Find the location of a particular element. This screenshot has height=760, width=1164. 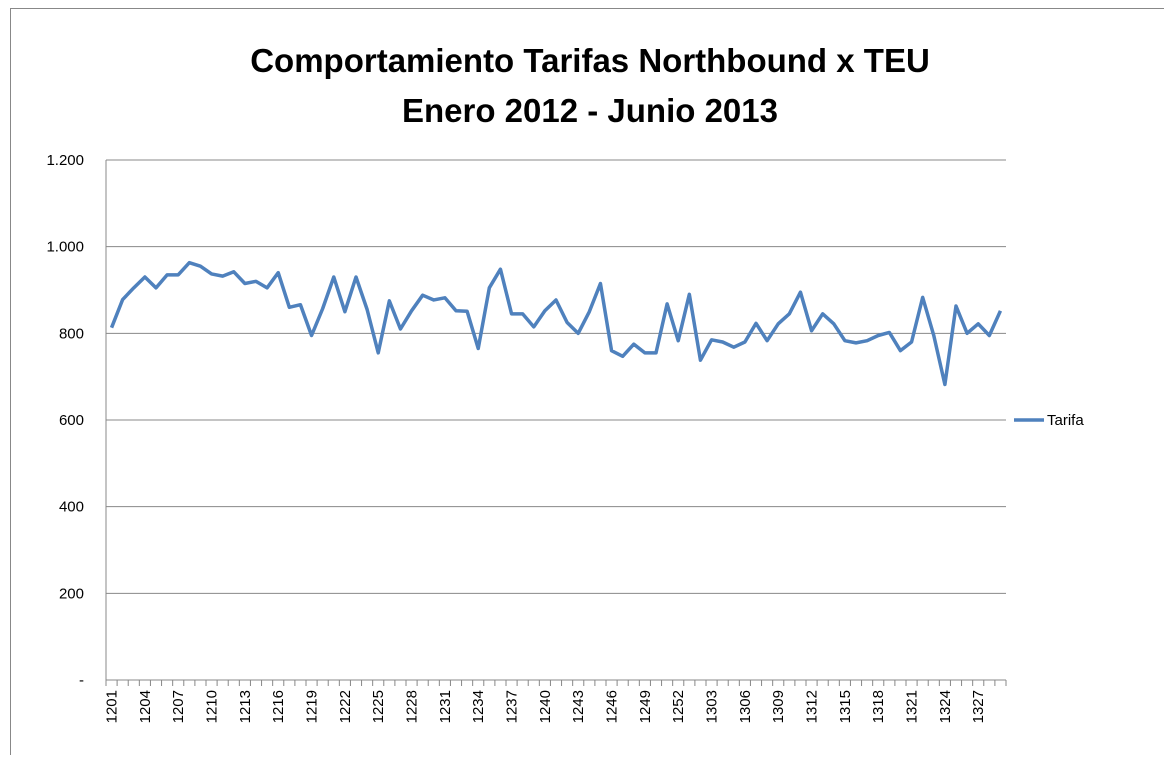

x-tick-label: 1216 is located at coordinates (278, 706).